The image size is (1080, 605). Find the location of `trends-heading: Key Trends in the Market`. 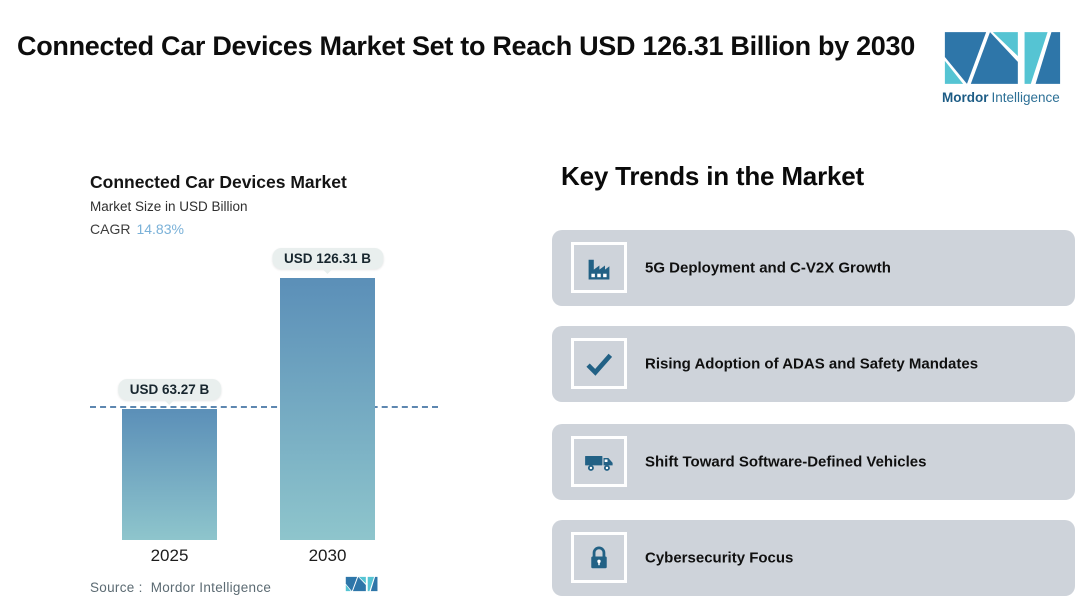

trends-heading: Key Trends in the Market is located at coordinates (712, 176).